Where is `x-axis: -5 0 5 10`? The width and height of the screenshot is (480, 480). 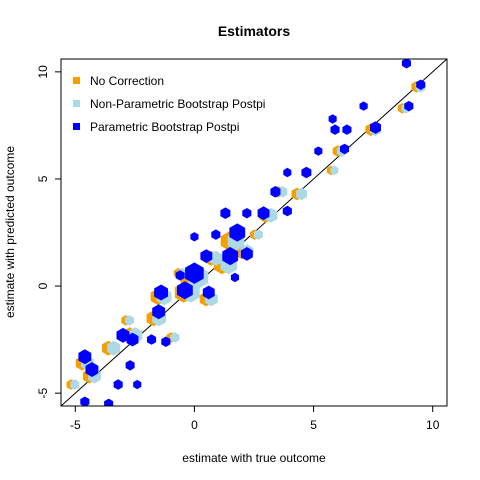
x-axis: -5 0 5 10 is located at coordinates (255, 419).